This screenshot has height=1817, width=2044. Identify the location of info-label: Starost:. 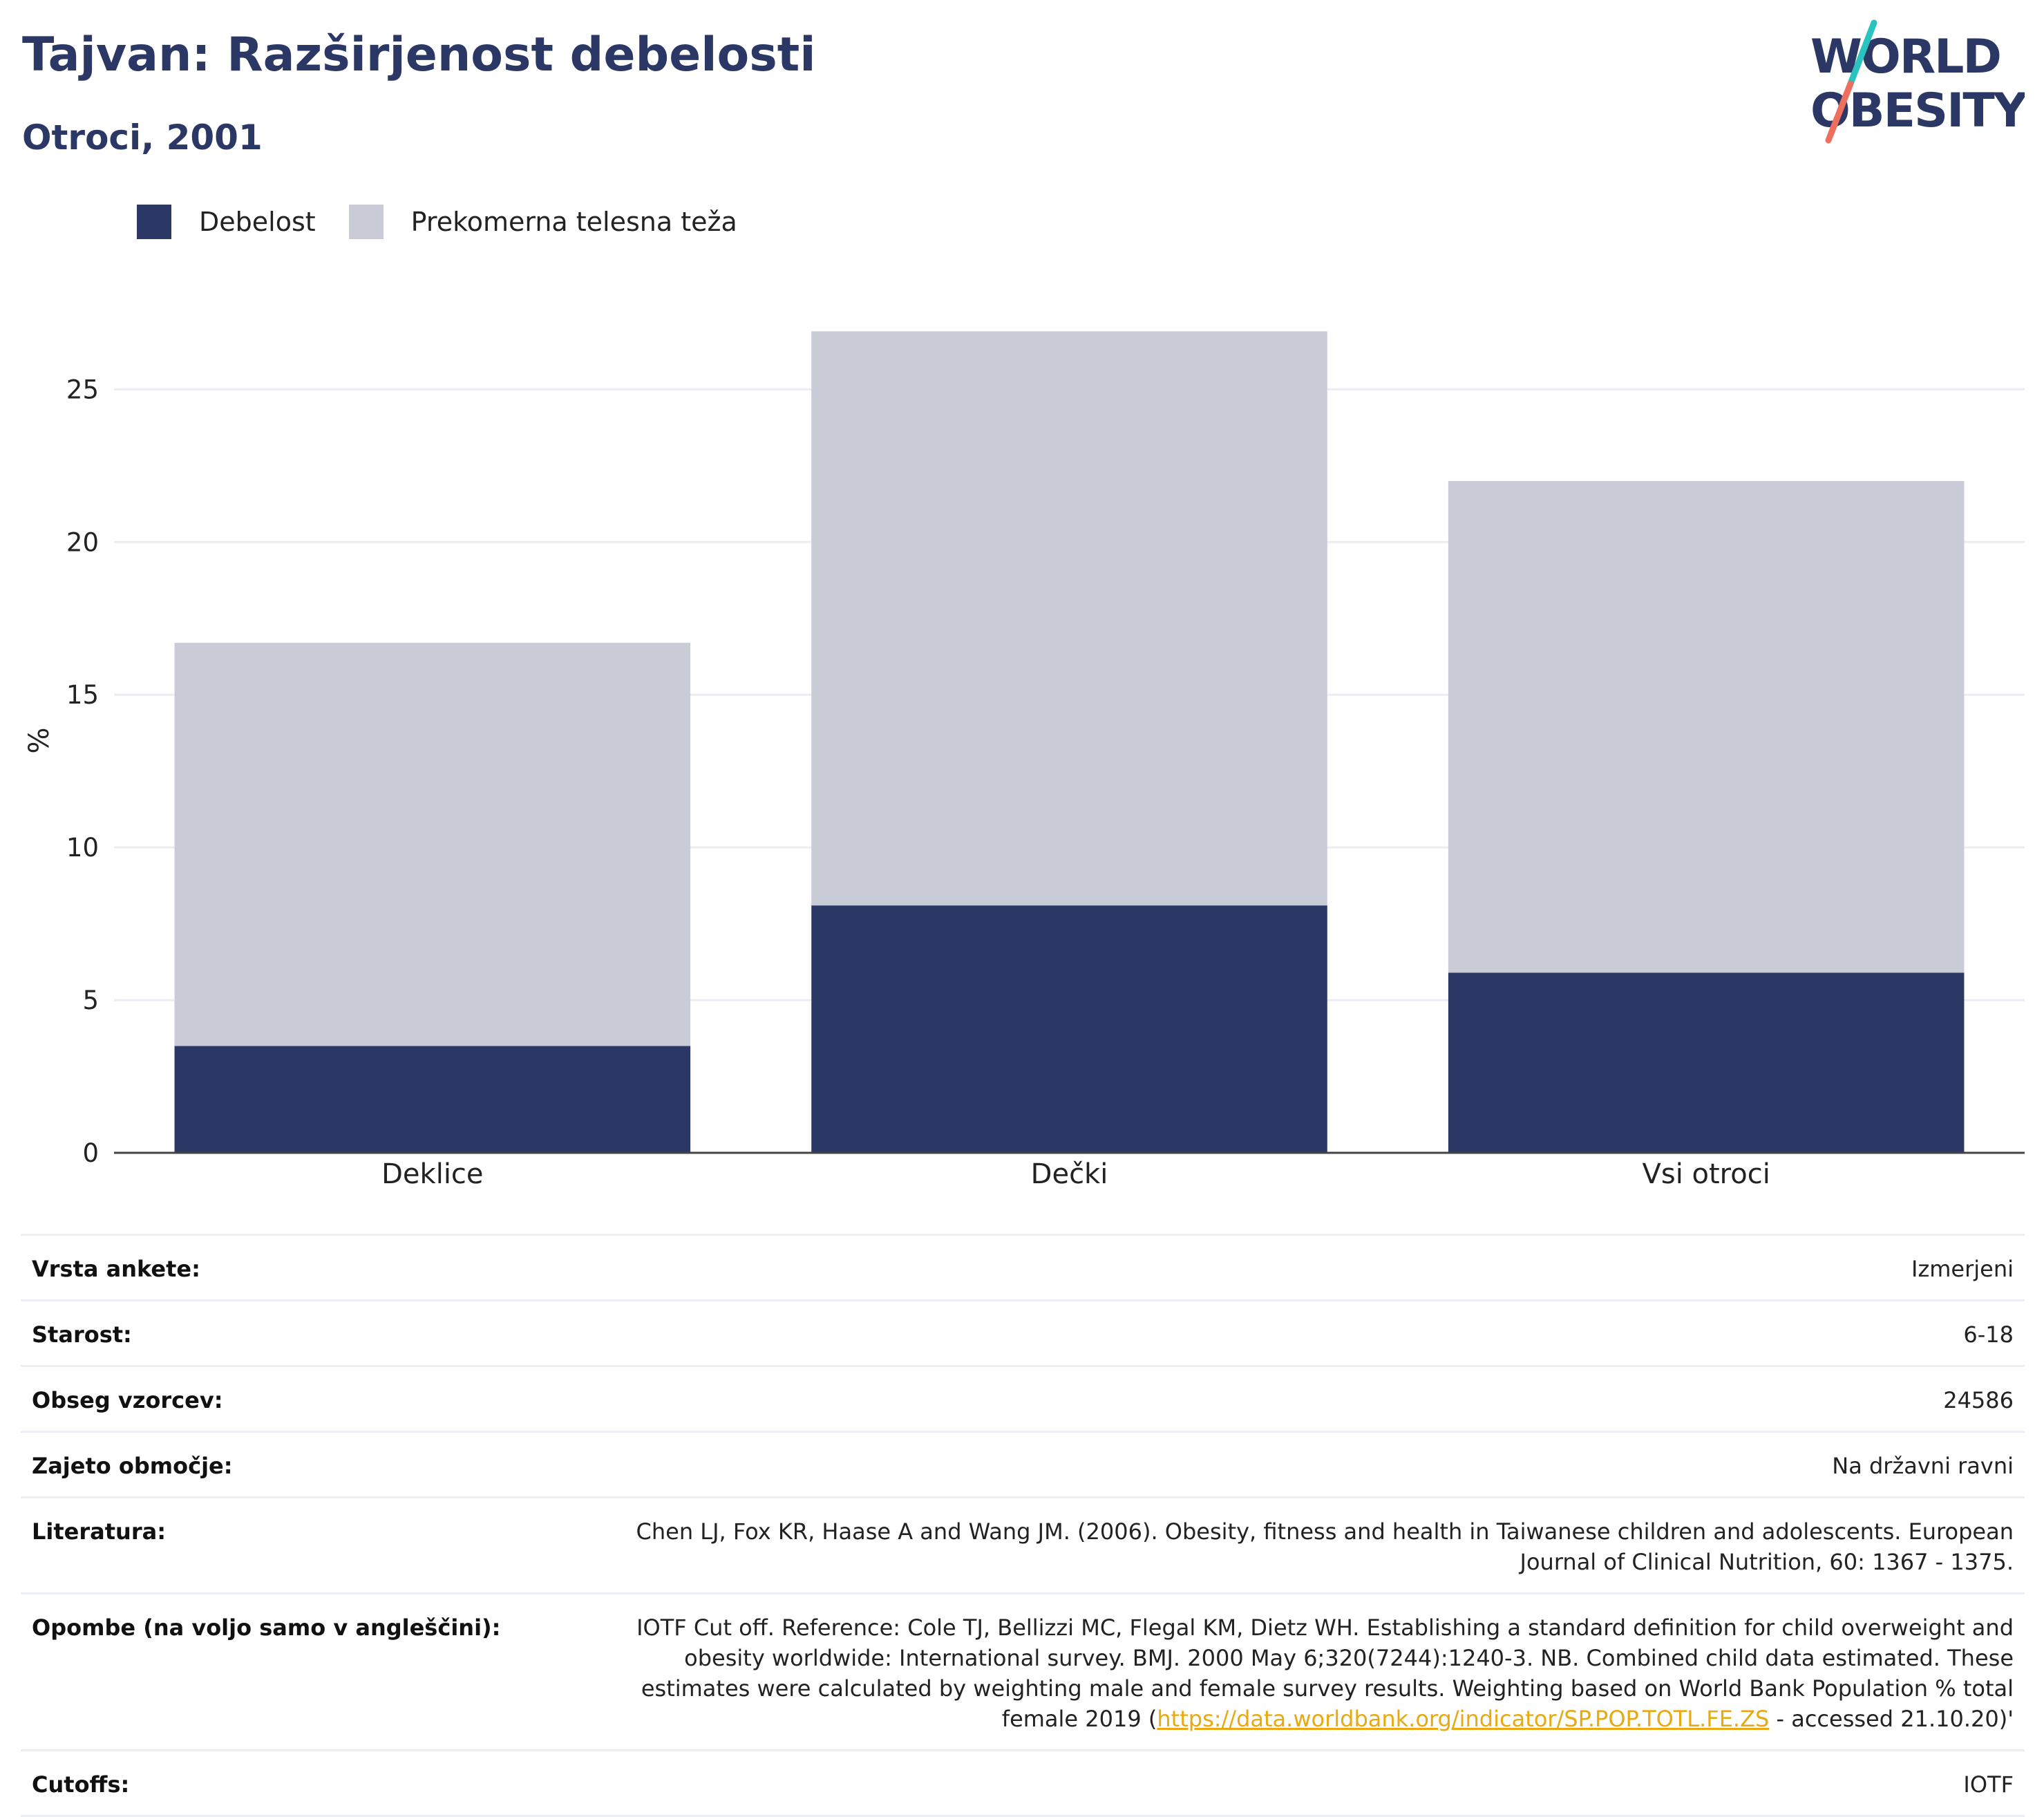
(82, 1334).